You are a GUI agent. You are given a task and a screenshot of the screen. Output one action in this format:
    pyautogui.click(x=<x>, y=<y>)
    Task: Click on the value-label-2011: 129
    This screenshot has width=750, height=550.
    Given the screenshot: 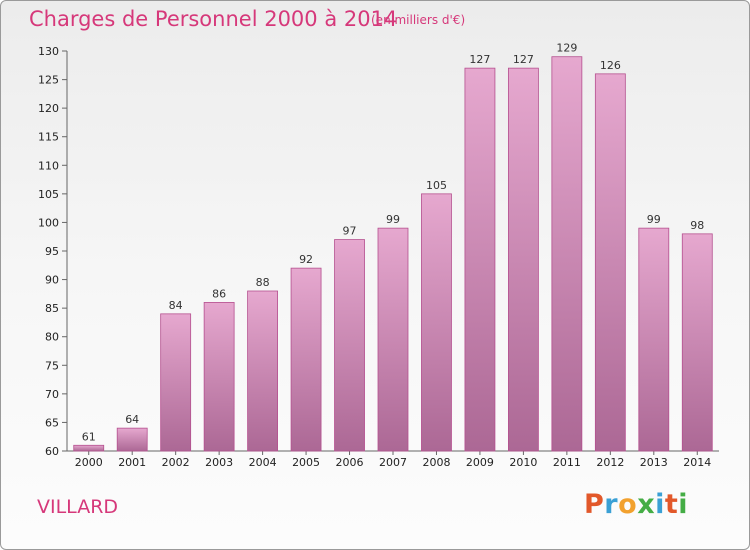 What is the action you would take?
    pyautogui.click(x=566, y=48)
    